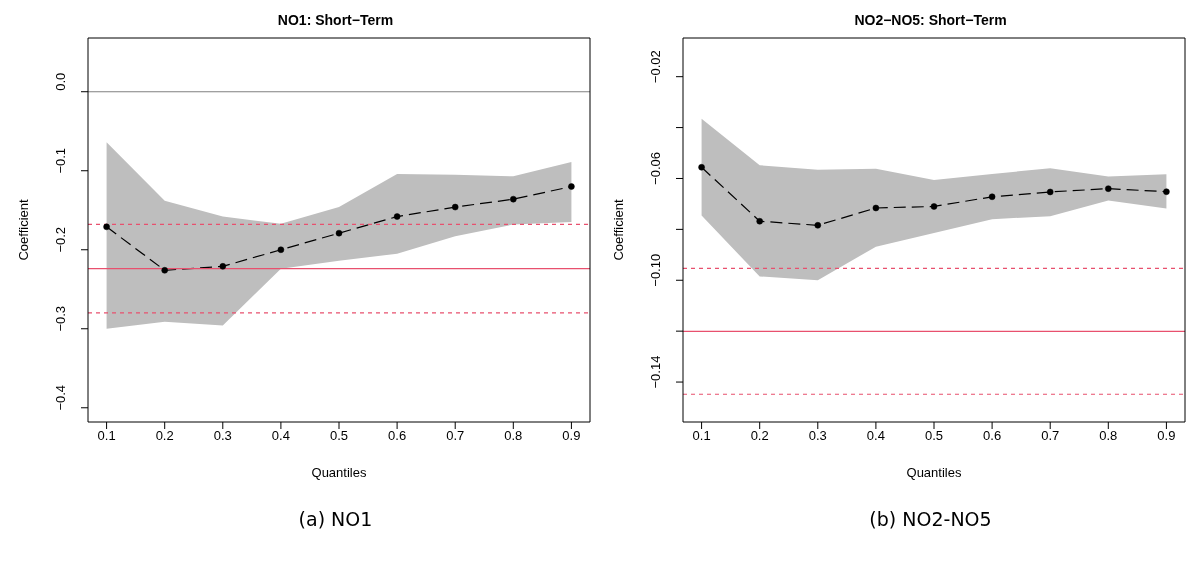  What do you see at coordinates (60, 160) in the screenshot?
I see `y-tick-label: −0.1` at bounding box center [60, 160].